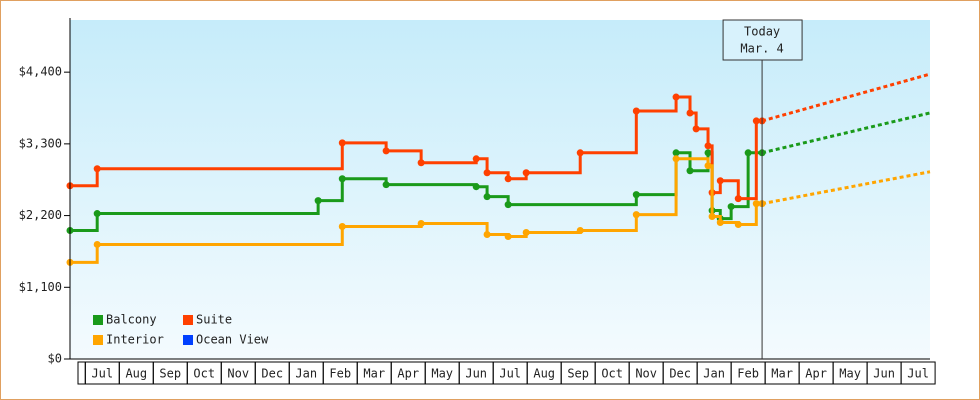  Describe the element at coordinates (761, 49) in the screenshot. I see `today-date: Mar. 4` at that location.